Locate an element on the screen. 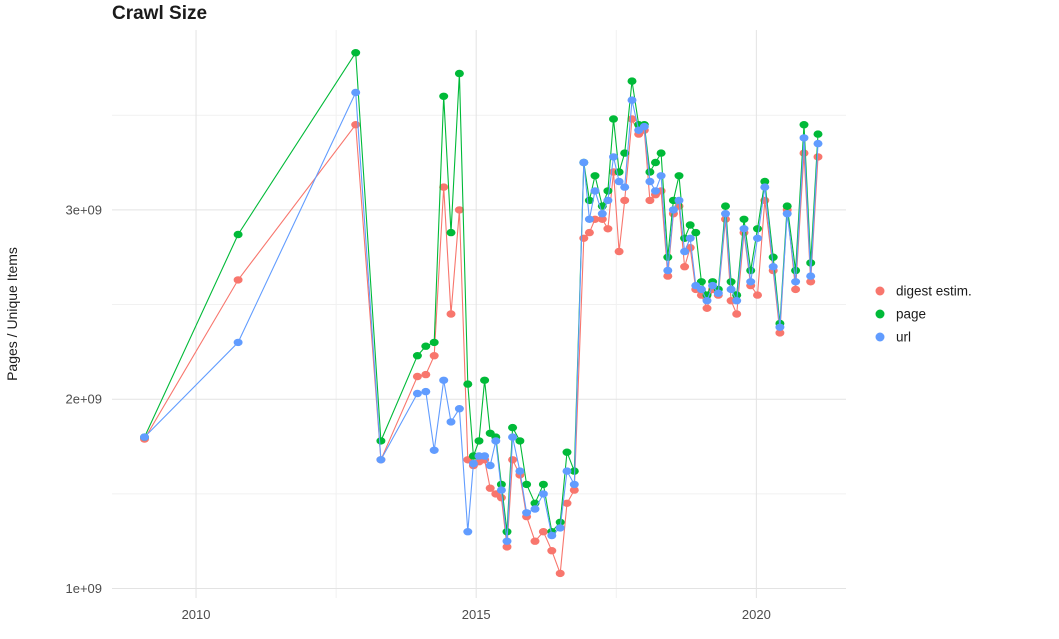 Image resolution: width=1059 pixels, height=639 pixels. legend-item-url: url is located at coordinates (893, 337).